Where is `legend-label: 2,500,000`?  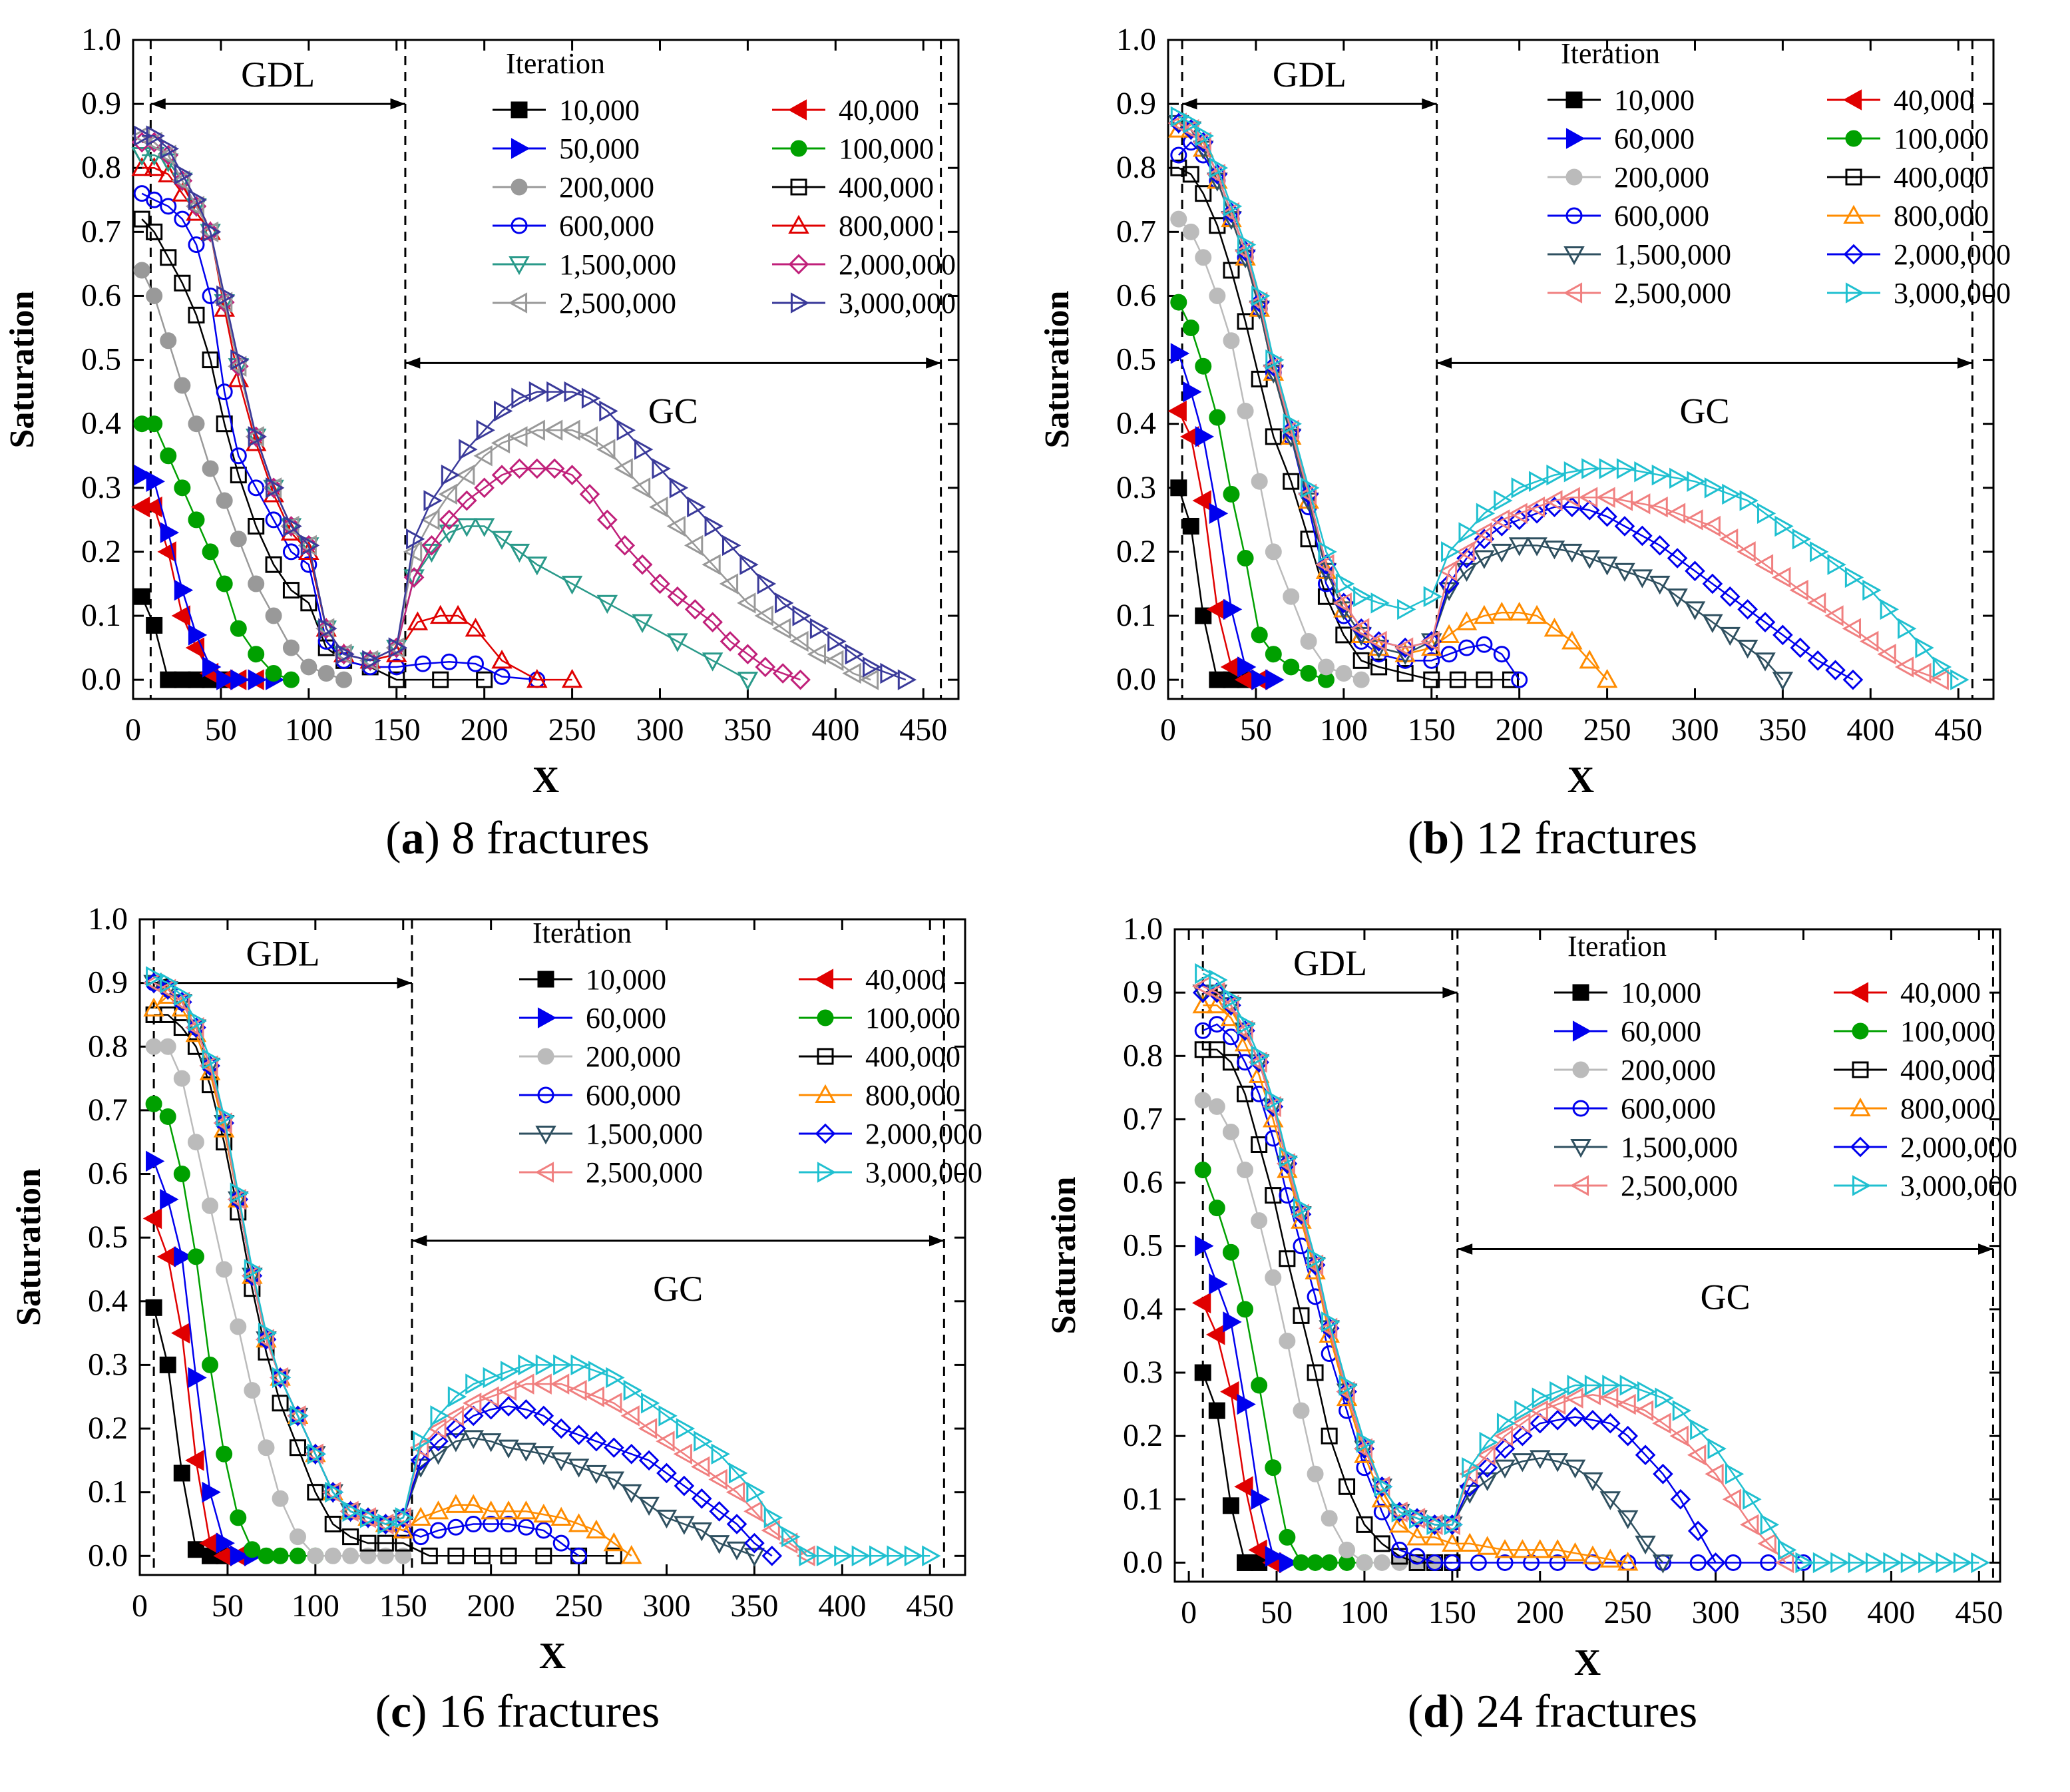
legend-label: 2,500,000 is located at coordinates (1680, 1186).